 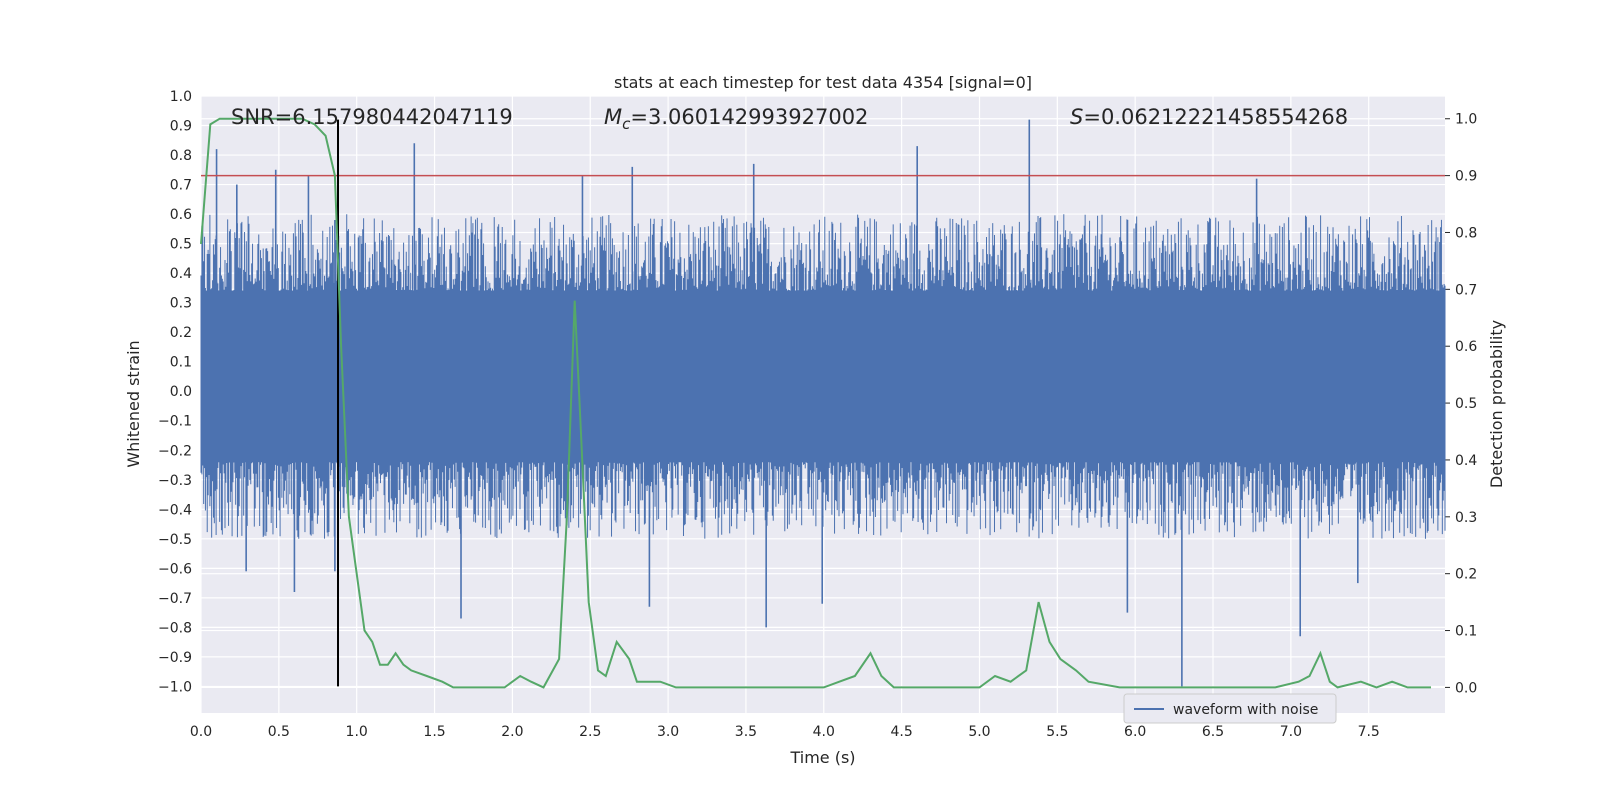 What do you see at coordinates (668, 732) in the screenshot?
I see `x-tick-label: 3.0` at bounding box center [668, 732].